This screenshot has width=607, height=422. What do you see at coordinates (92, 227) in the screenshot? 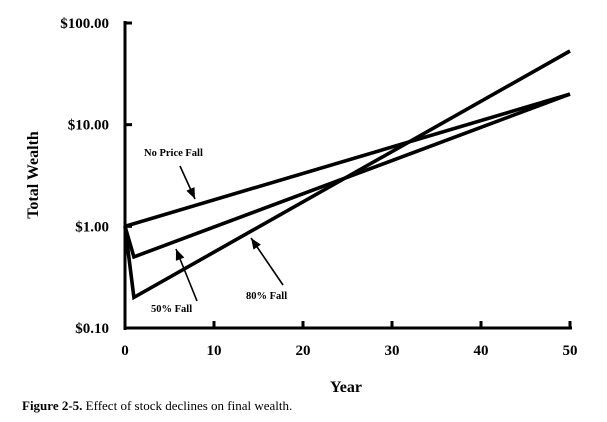
I see `y-tick-label-1-00: $1.00` at bounding box center [92, 227].